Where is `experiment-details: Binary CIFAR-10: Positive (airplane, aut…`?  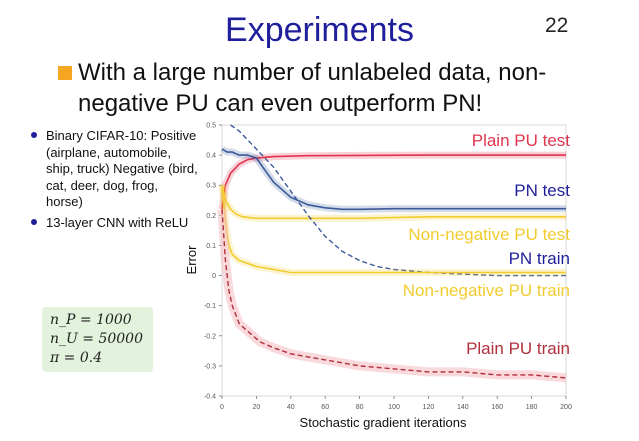
experiment-details: Binary CIFAR-10: Positive (airplane, aut… is located at coordinates (113, 179).